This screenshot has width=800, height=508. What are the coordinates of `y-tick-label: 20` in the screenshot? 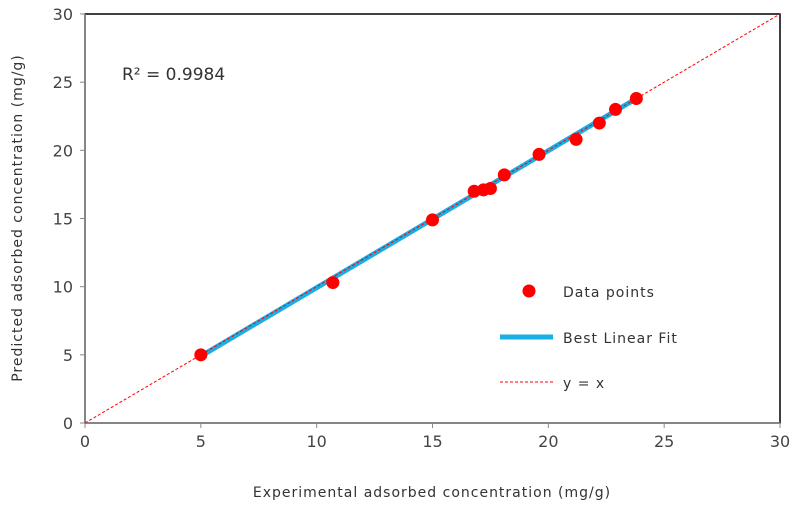 It's located at (63, 150).